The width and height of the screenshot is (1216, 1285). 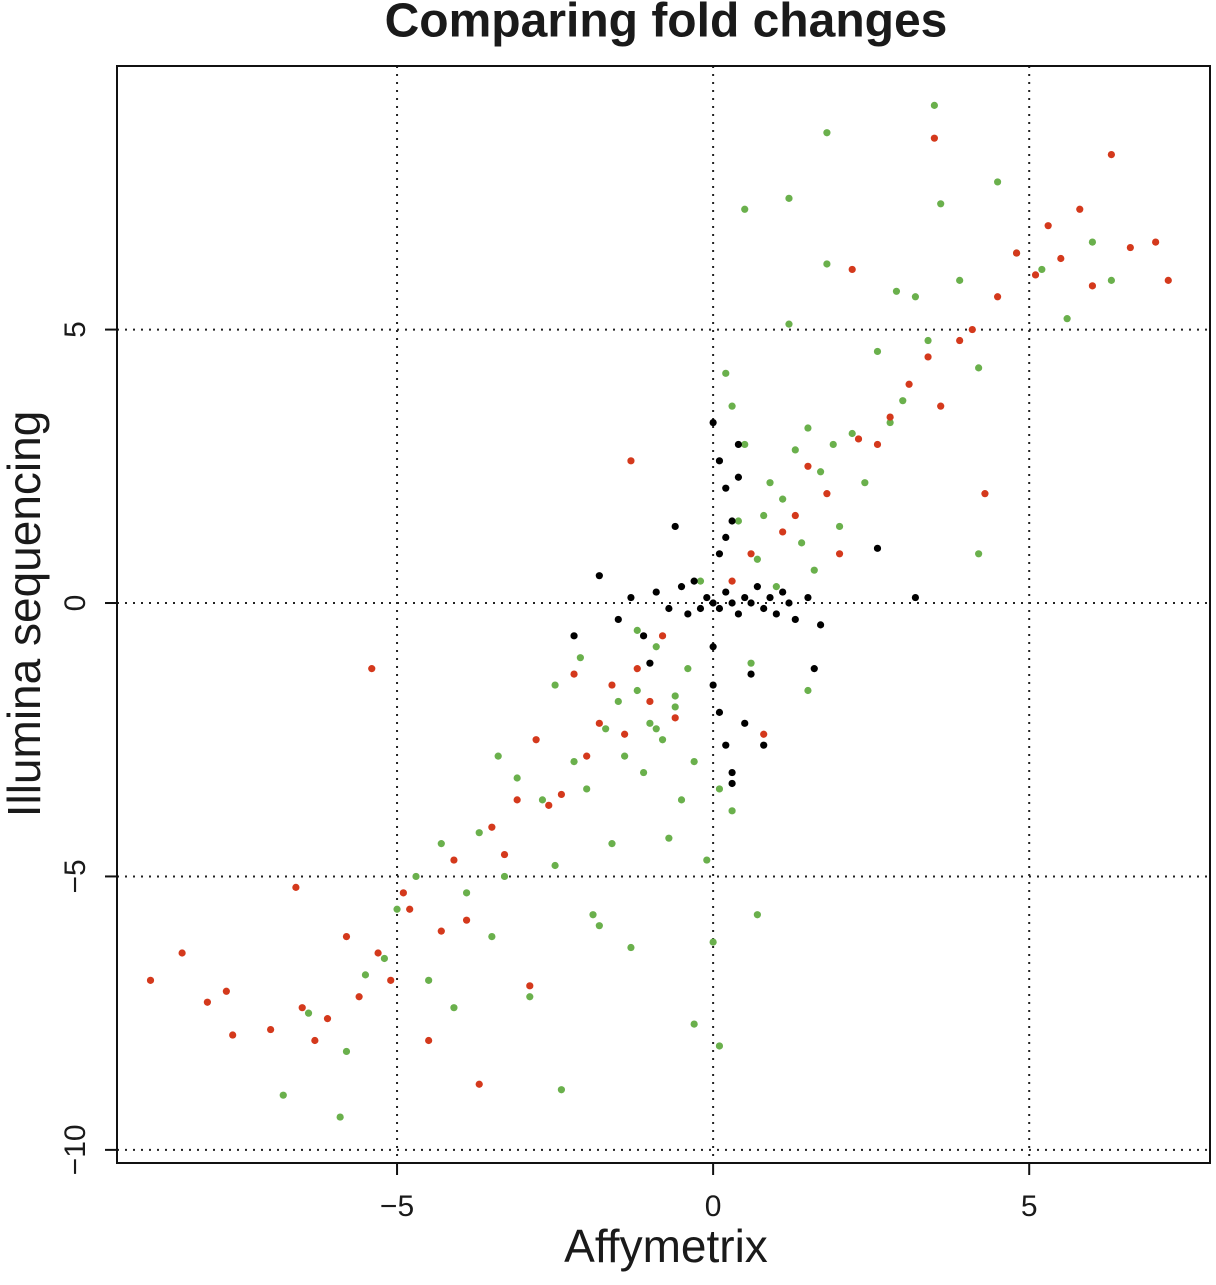 I want to click on x-tick-label: −5, so click(x=397, y=1206).